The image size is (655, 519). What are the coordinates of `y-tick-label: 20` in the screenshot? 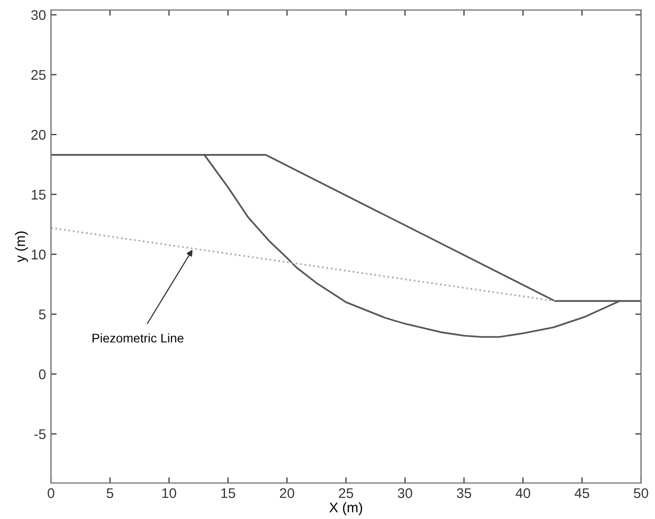 It's located at (38, 135).